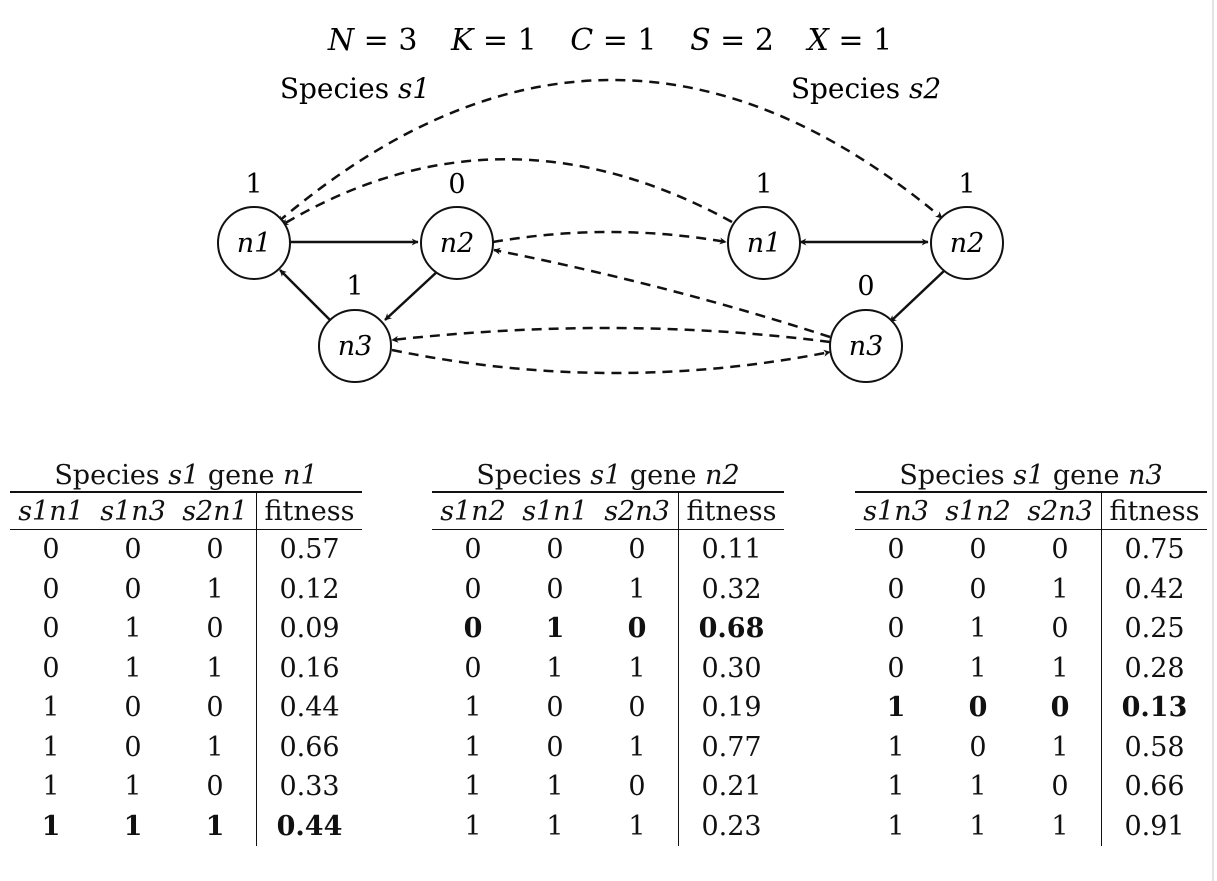 This screenshot has width=1217, height=881. What do you see at coordinates (186, 629) in the screenshot?
I see `table-row: 0 1 0 0.09` at bounding box center [186, 629].